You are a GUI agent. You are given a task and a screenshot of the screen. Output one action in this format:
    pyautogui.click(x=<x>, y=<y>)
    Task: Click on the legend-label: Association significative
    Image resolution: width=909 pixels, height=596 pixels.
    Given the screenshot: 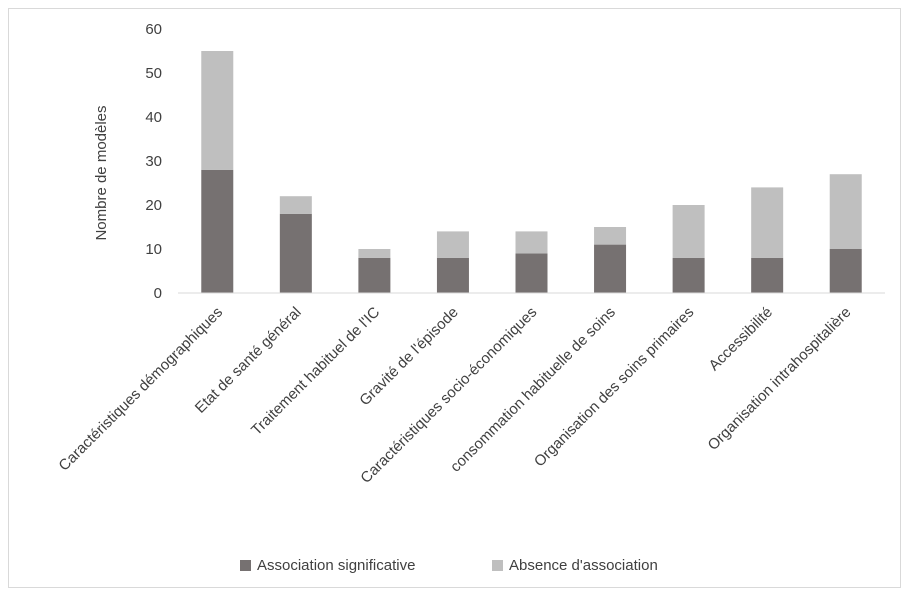 What is the action you would take?
    pyautogui.click(x=336, y=565)
    